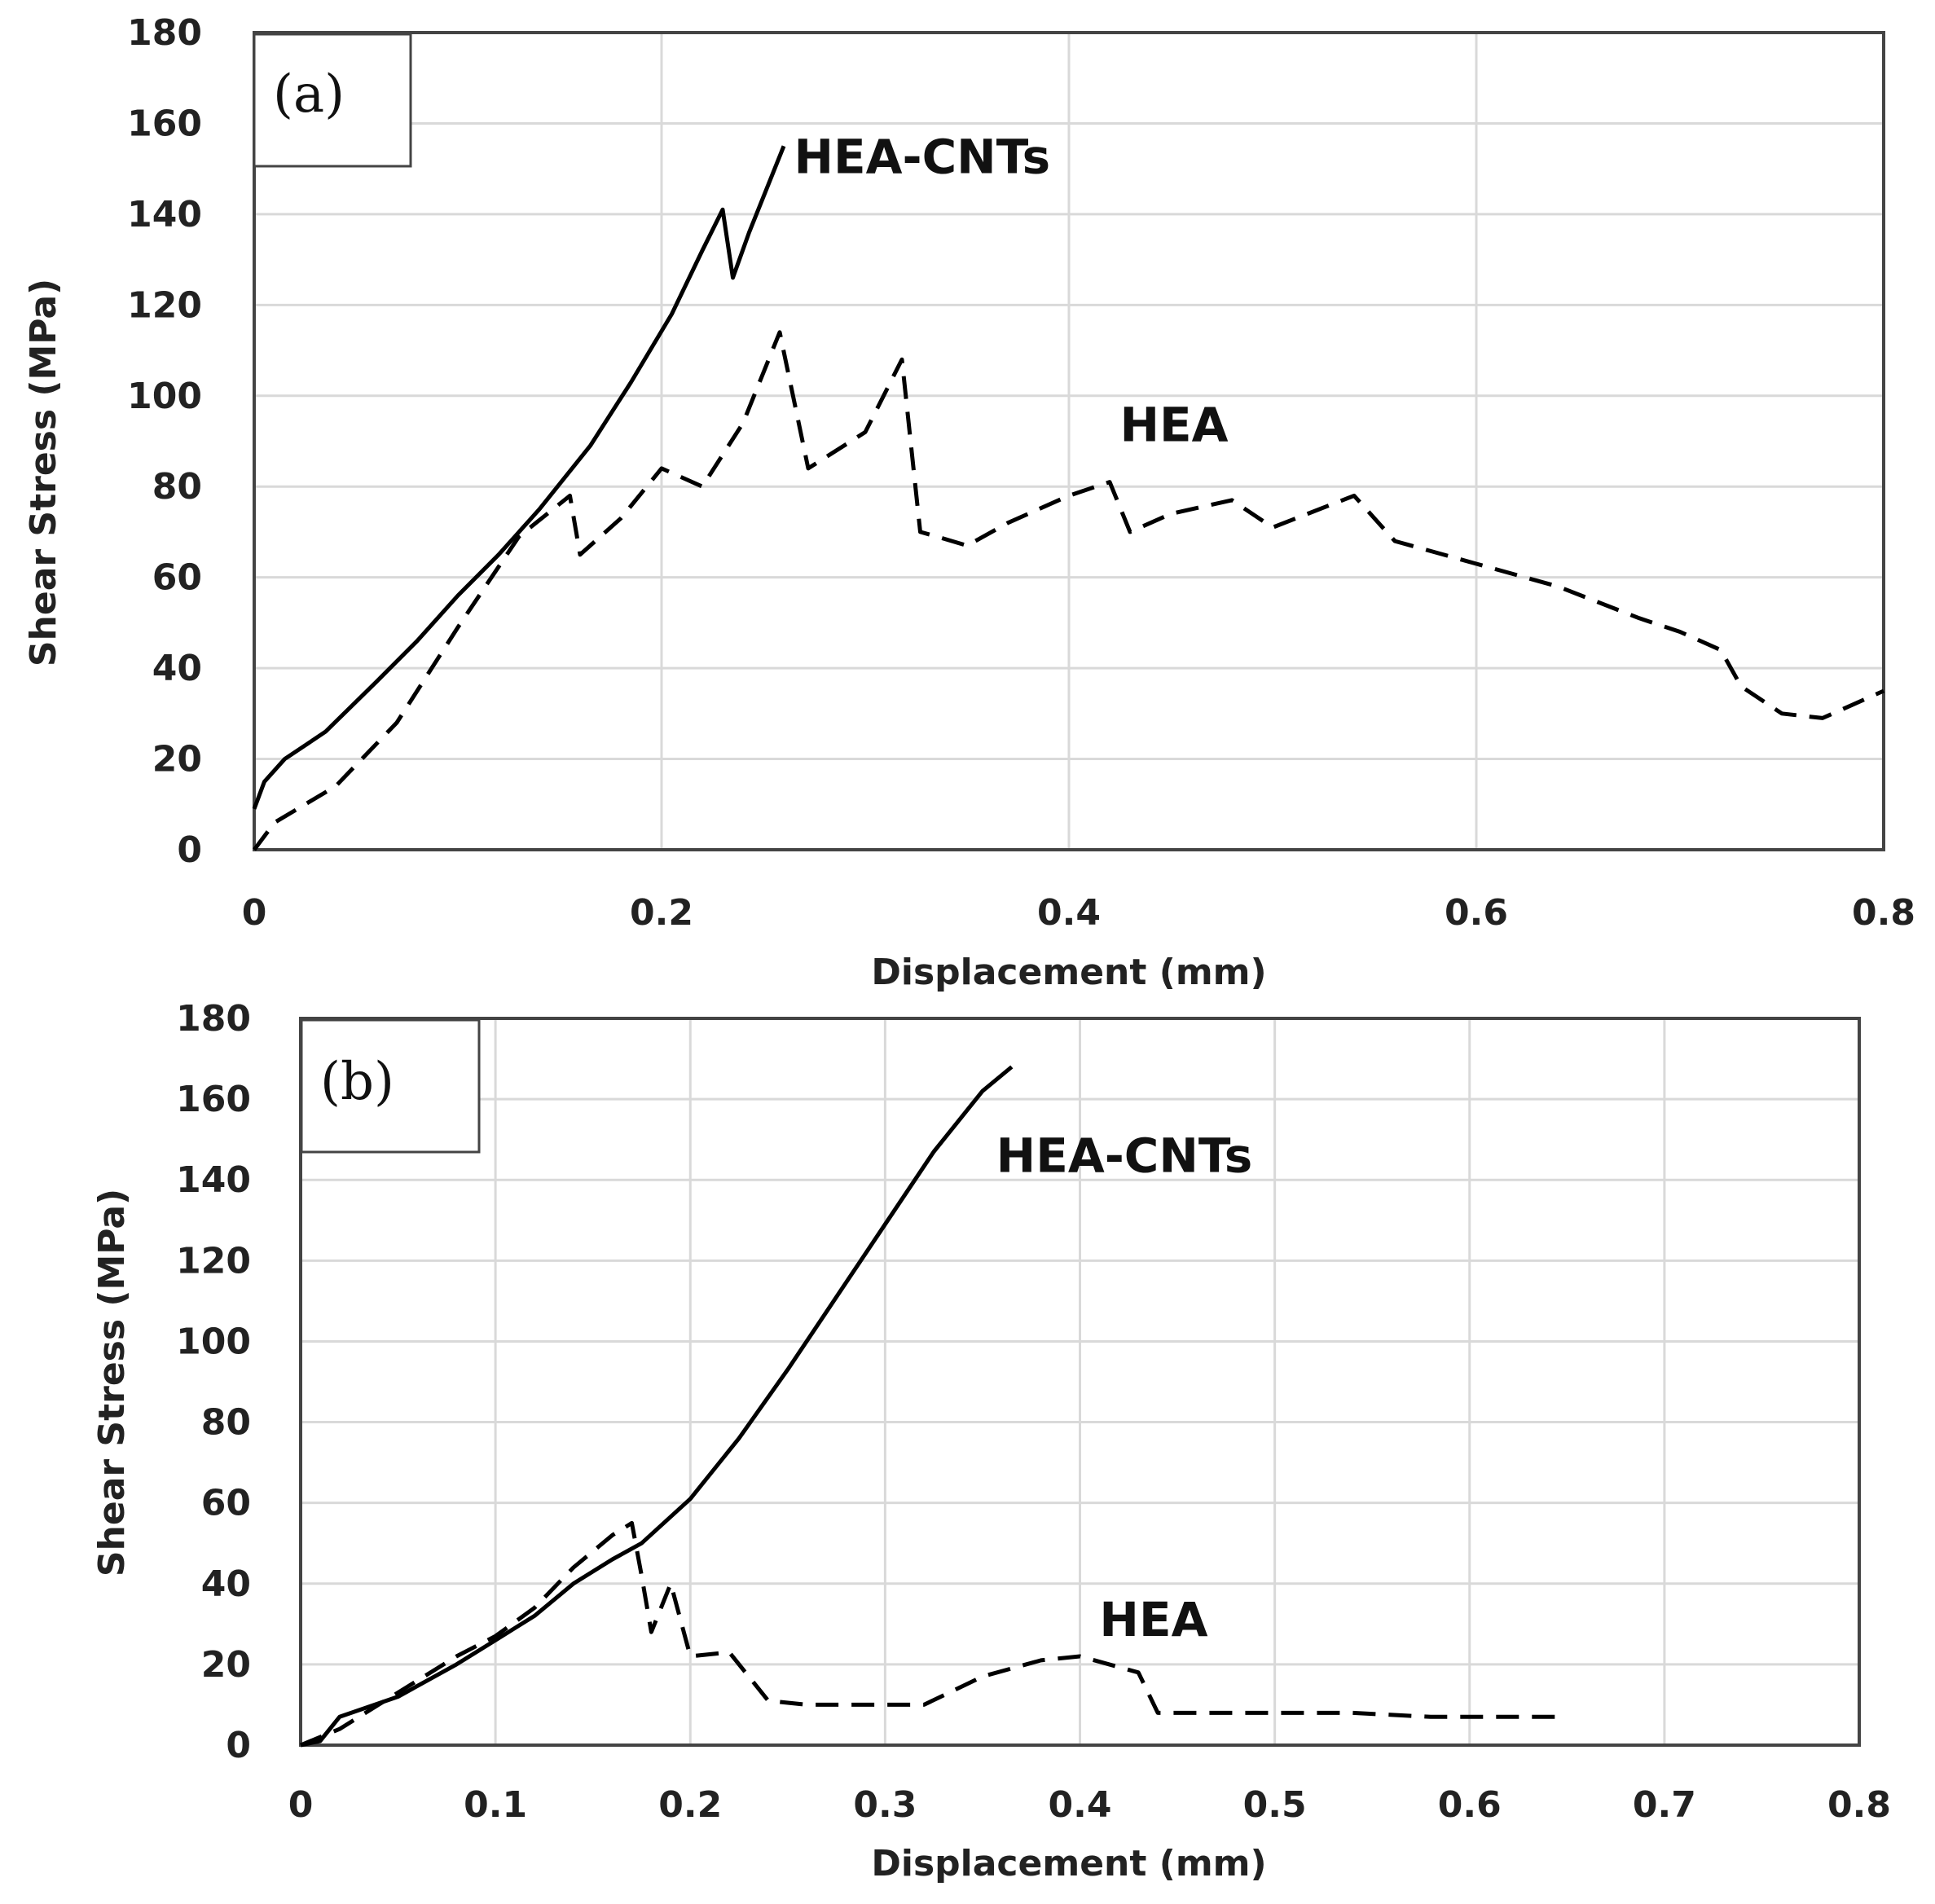 The height and width of the screenshot is (1904, 1935). What do you see at coordinates (190, 850) in the screenshot?
I see `panel-a-y-tick-label: 0` at bounding box center [190, 850].